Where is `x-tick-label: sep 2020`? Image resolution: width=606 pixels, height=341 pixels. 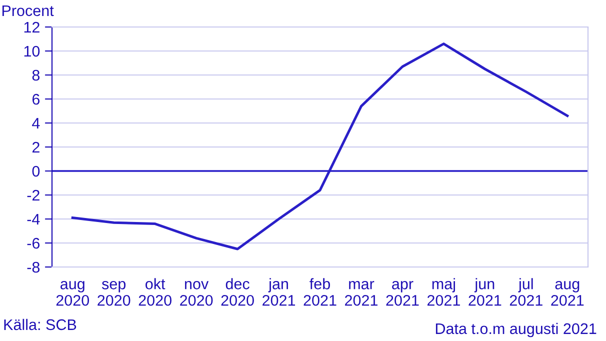 x-tick-label: sep 2020 is located at coordinates (114, 293).